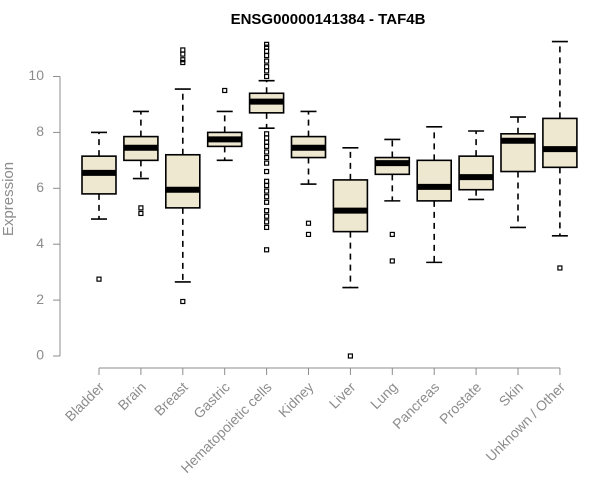 The height and width of the screenshot is (500, 600). What do you see at coordinates (40, 243) in the screenshot?
I see `y-tick-label: 4` at bounding box center [40, 243].